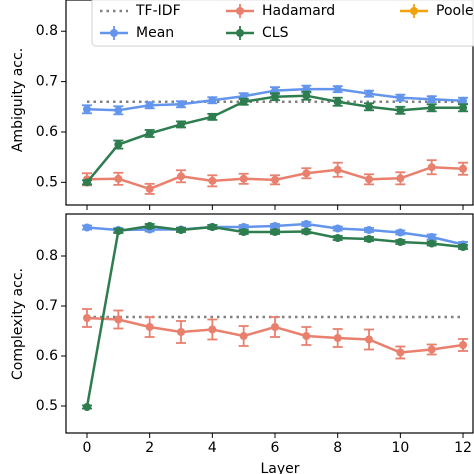 The image size is (474, 474). What do you see at coordinates (18, 100) in the screenshot?
I see `y-axis-label: Ambiguity acc.` at bounding box center [18, 100].